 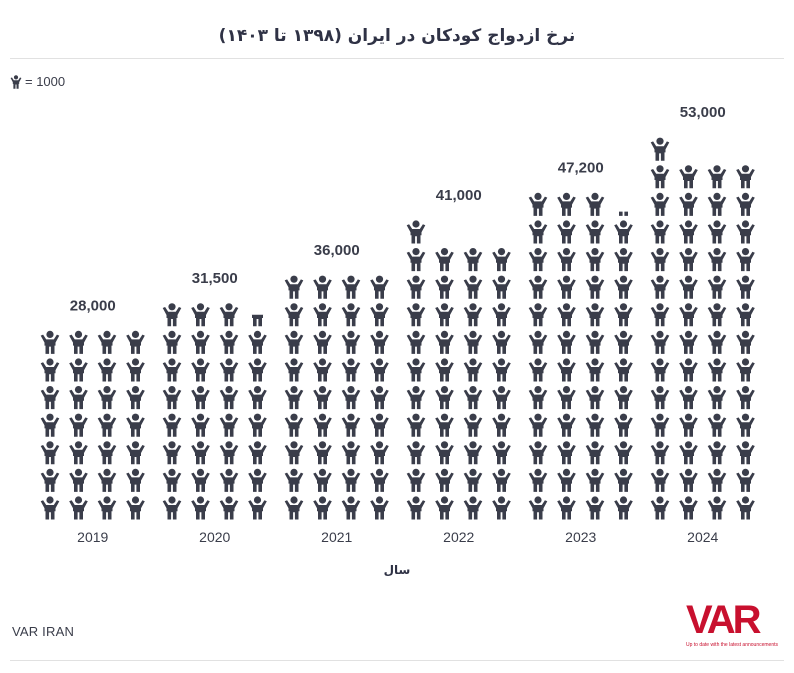 What do you see at coordinates (336, 537) in the screenshot?
I see `x-tick-label: 2021` at bounding box center [336, 537].